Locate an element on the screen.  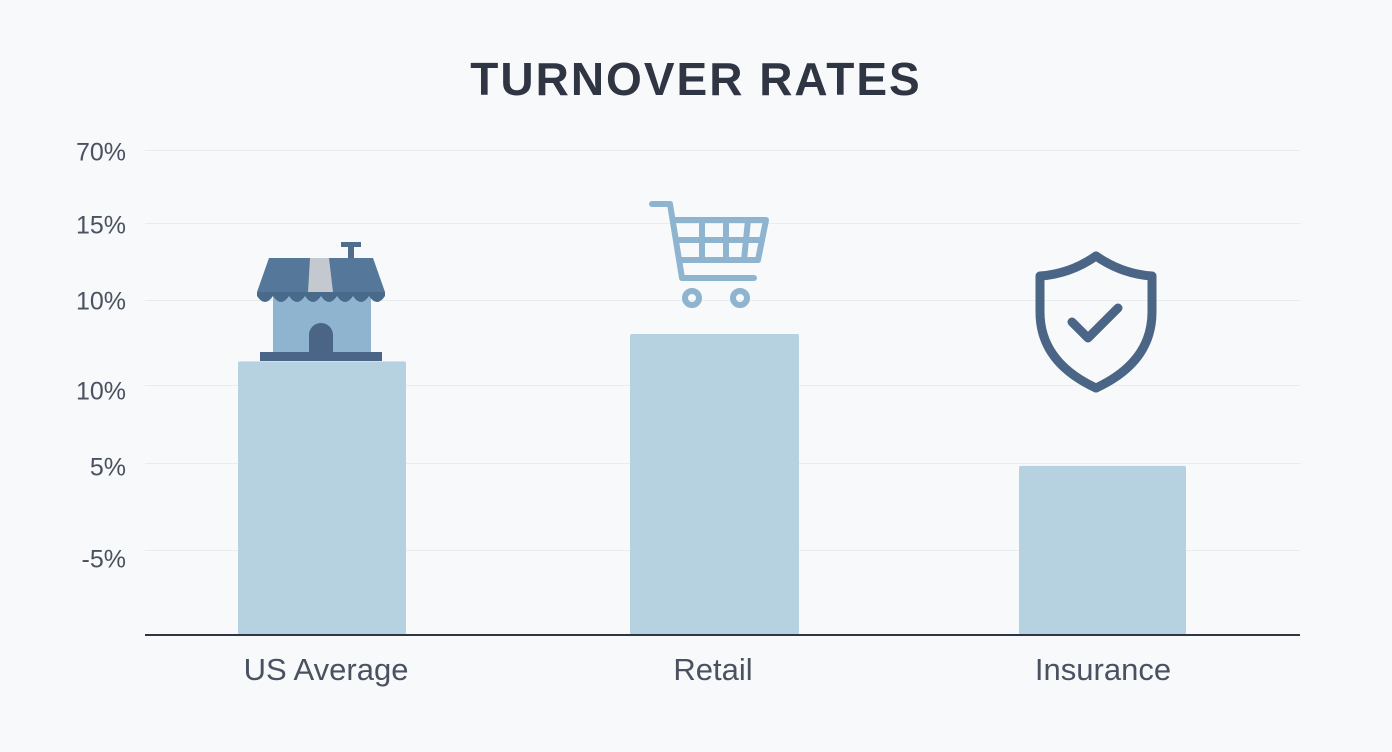
shopping-cart-icon is located at coordinates (709, 254).